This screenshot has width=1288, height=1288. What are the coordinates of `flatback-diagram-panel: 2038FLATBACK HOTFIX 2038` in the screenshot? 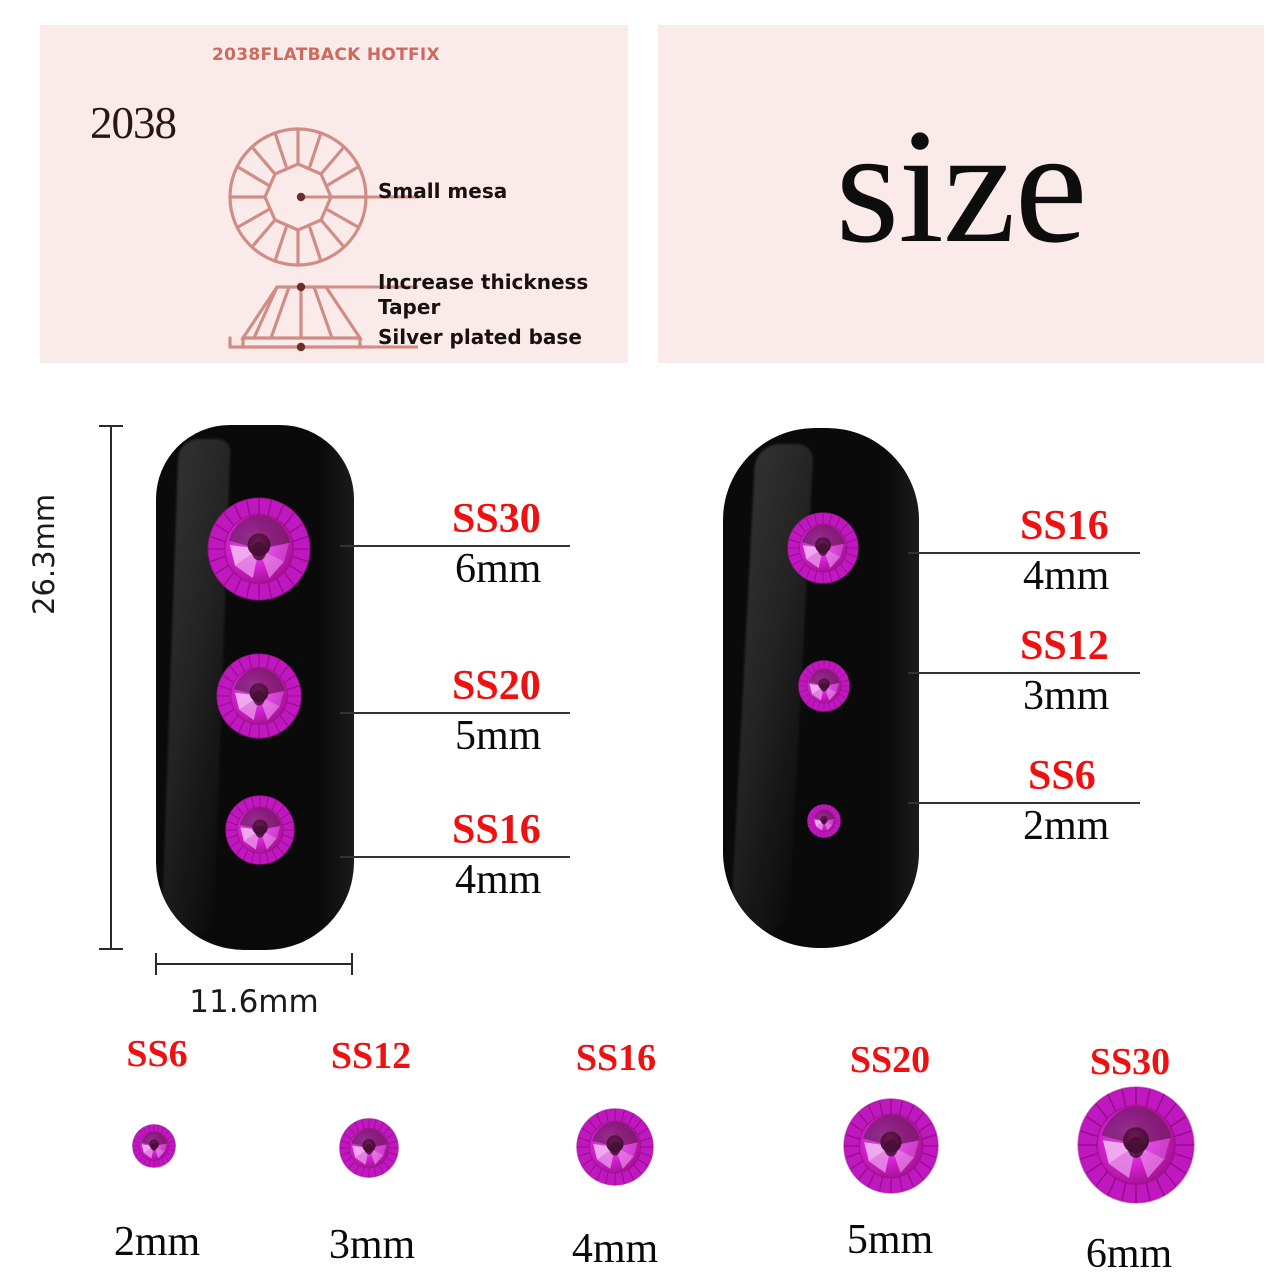 It's located at (334, 194).